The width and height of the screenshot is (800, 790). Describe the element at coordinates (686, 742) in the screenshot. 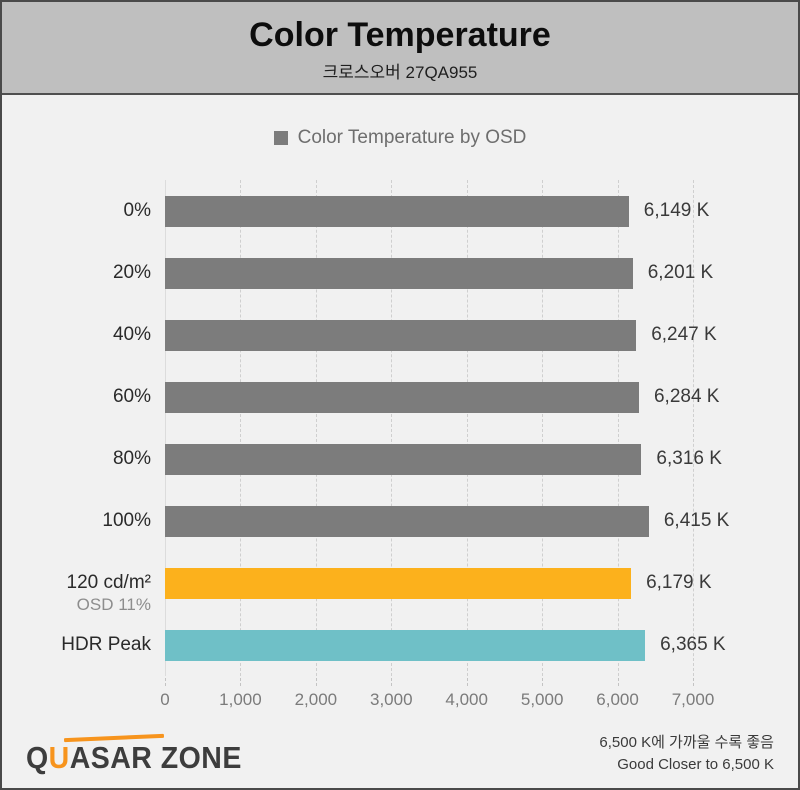

I see `footnote-korean: 6,500 K에 가까울 수록 좋음` at that location.